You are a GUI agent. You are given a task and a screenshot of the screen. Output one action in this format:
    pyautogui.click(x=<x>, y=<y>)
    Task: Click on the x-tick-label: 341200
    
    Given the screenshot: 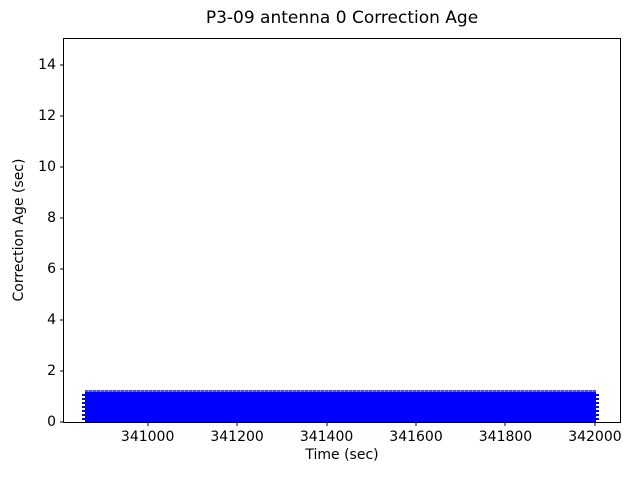 What is the action you would take?
    pyautogui.click(x=237, y=437)
    